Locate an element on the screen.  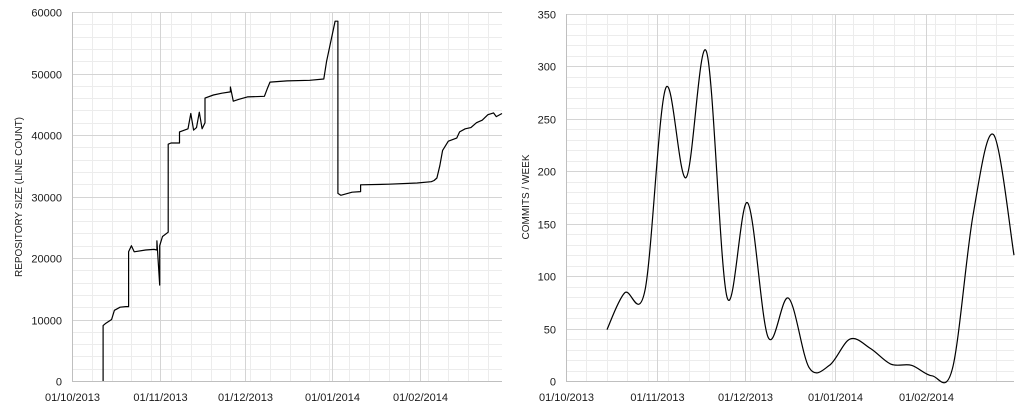
y-tick-label: 300 is located at coordinates (547, 68).